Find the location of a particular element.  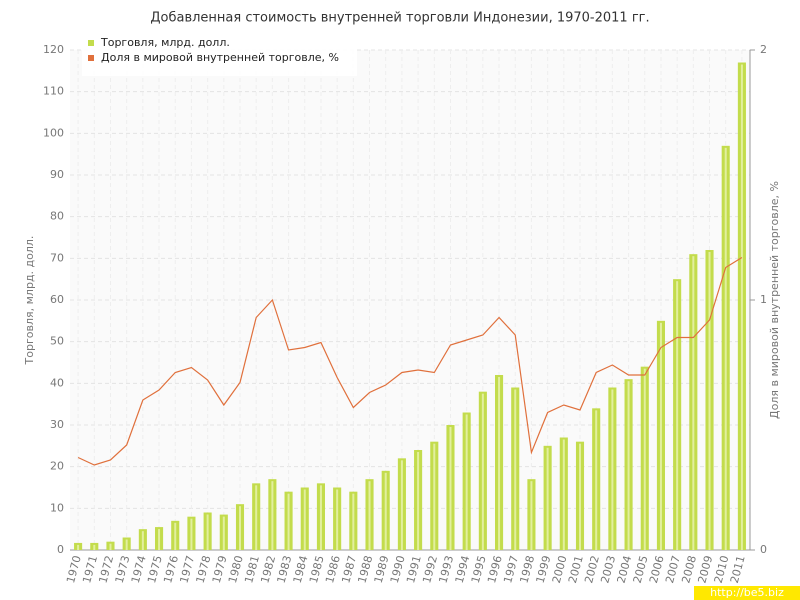

legend-box is located at coordinates (219, 58).